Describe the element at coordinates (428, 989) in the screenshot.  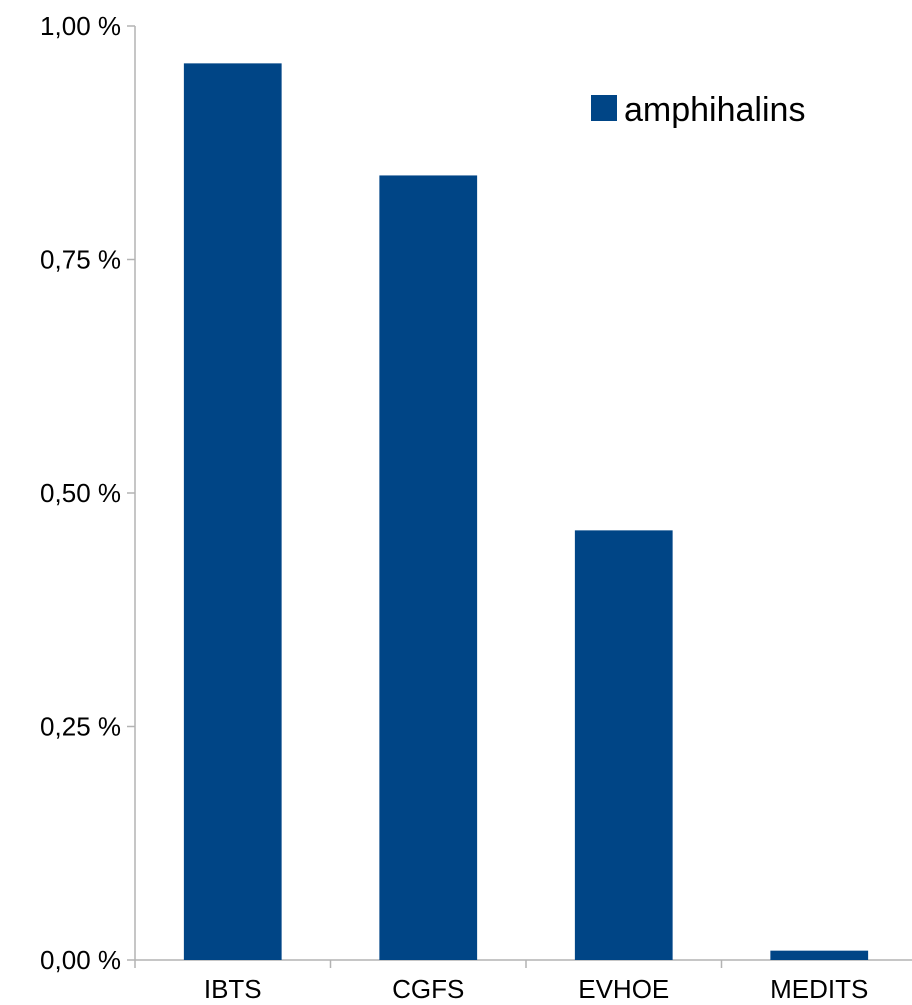
I see `x-tick-label: CGFS` at that location.